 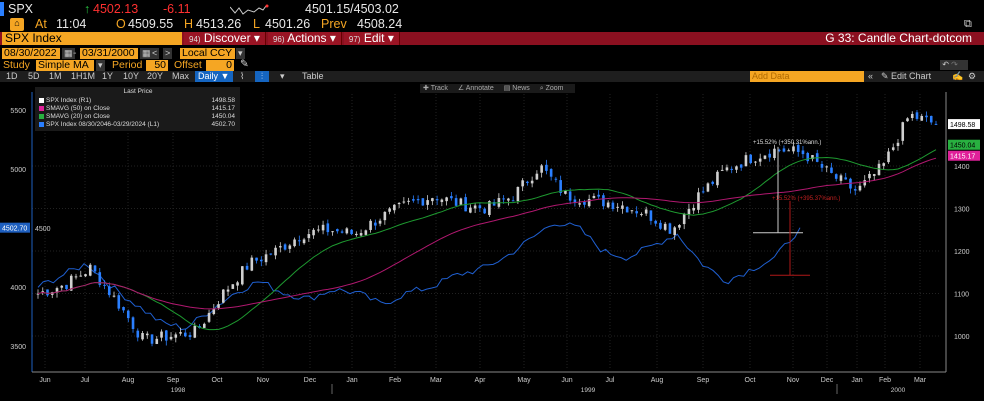 I want to click on currency-dropdown-icon: ▾, so click(x=240, y=53).